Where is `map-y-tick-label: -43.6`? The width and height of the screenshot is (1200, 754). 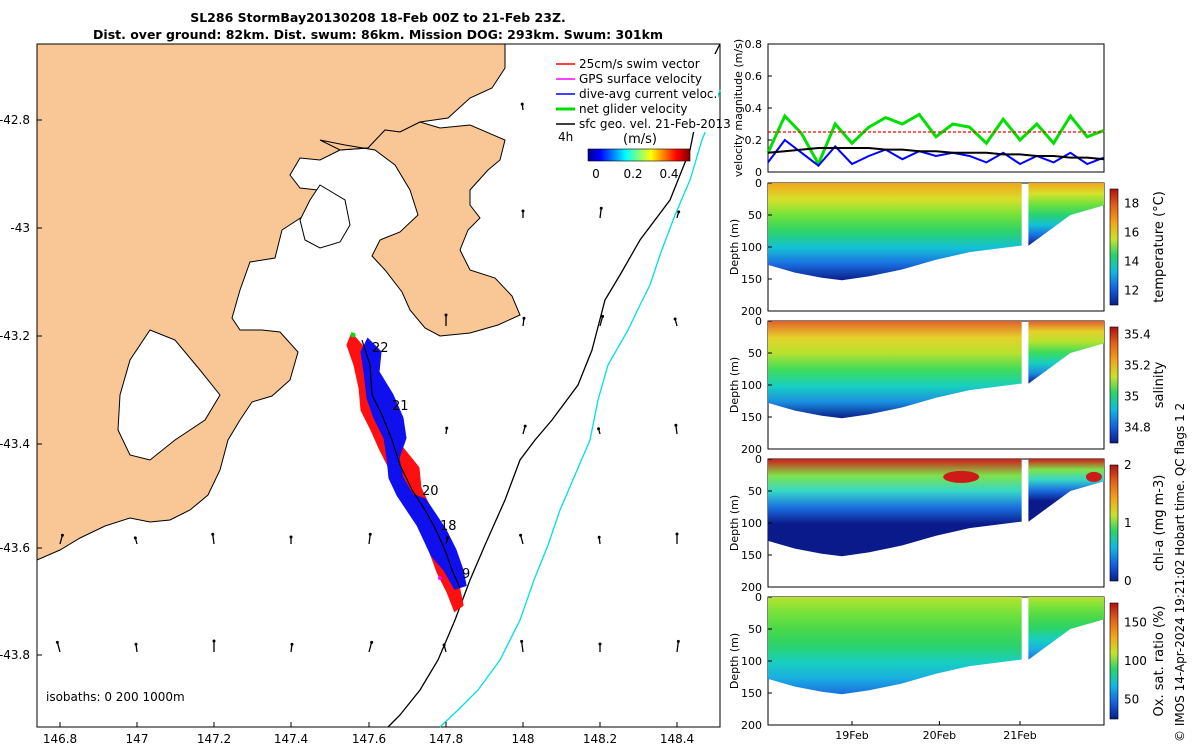 map-y-tick-label: -43.6 is located at coordinates (15, 548).